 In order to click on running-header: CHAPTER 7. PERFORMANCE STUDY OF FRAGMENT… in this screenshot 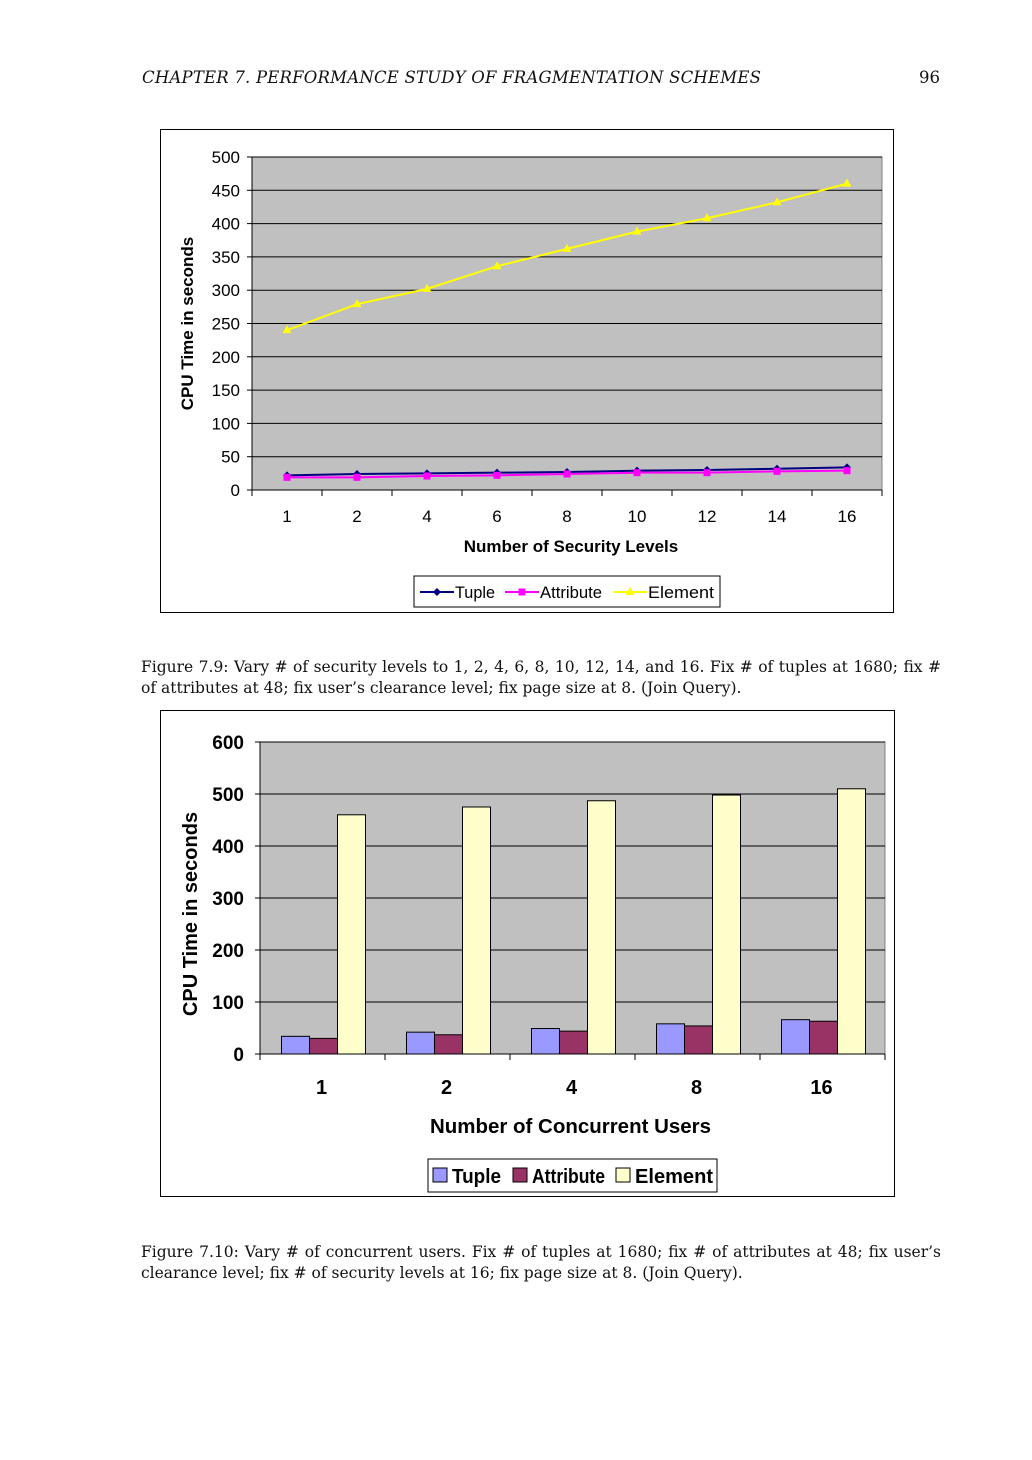, I will do `click(541, 80)`.